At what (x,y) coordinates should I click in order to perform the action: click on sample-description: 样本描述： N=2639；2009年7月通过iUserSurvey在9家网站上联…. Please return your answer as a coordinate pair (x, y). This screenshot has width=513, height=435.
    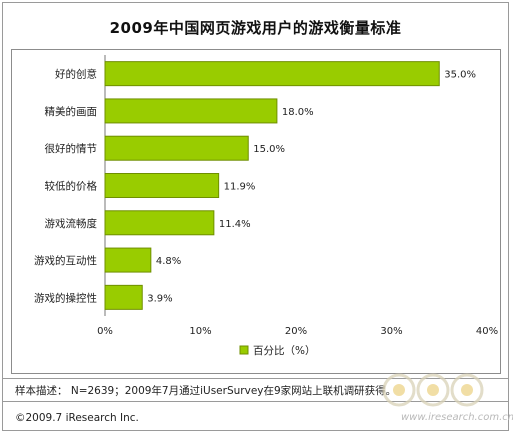
    Looking at the image, I should click on (206, 391).